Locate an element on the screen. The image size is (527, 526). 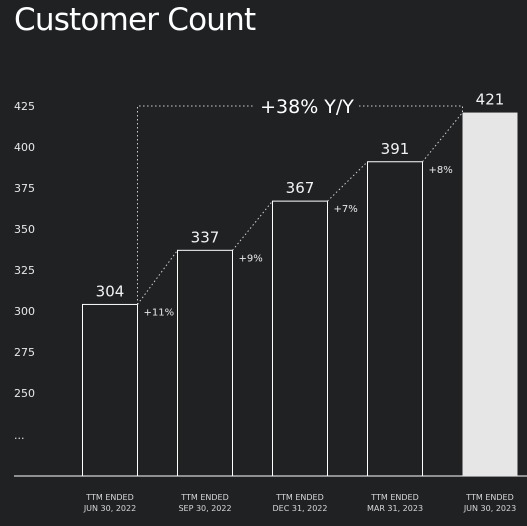
x-tick-label-line: SEP 30, 2022 is located at coordinates (204, 508).